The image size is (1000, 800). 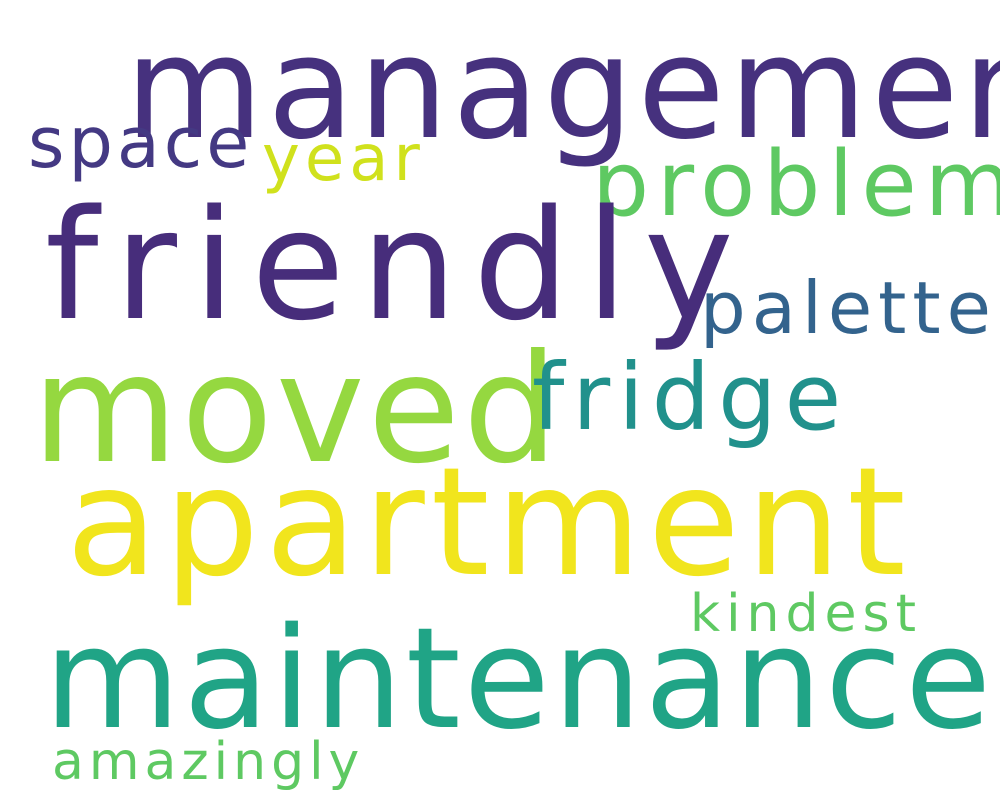 I want to click on word-moved: moved, so click(x=297, y=410).